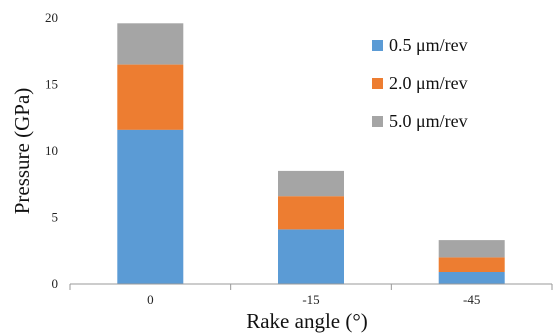 This screenshot has height=334, width=556. What do you see at coordinates (51, 17) in the screenshot?
I see `y-tick-label: 20` at bounding box center [51, 17].